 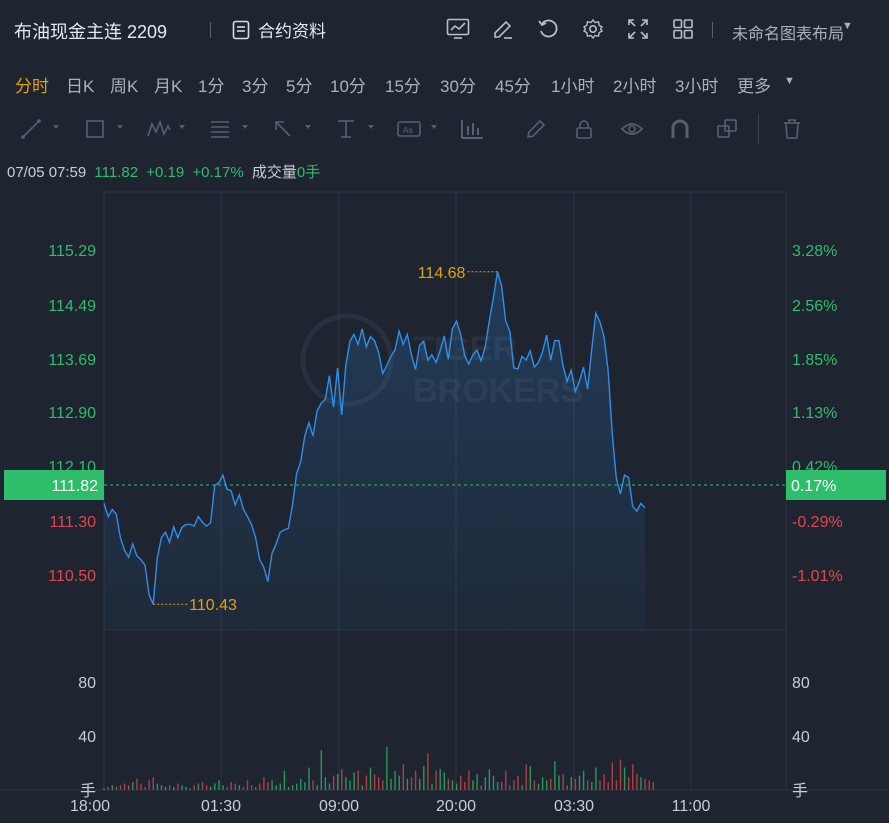 I want to click on label-tool-icon: Aa, so click(x=409, y=129).